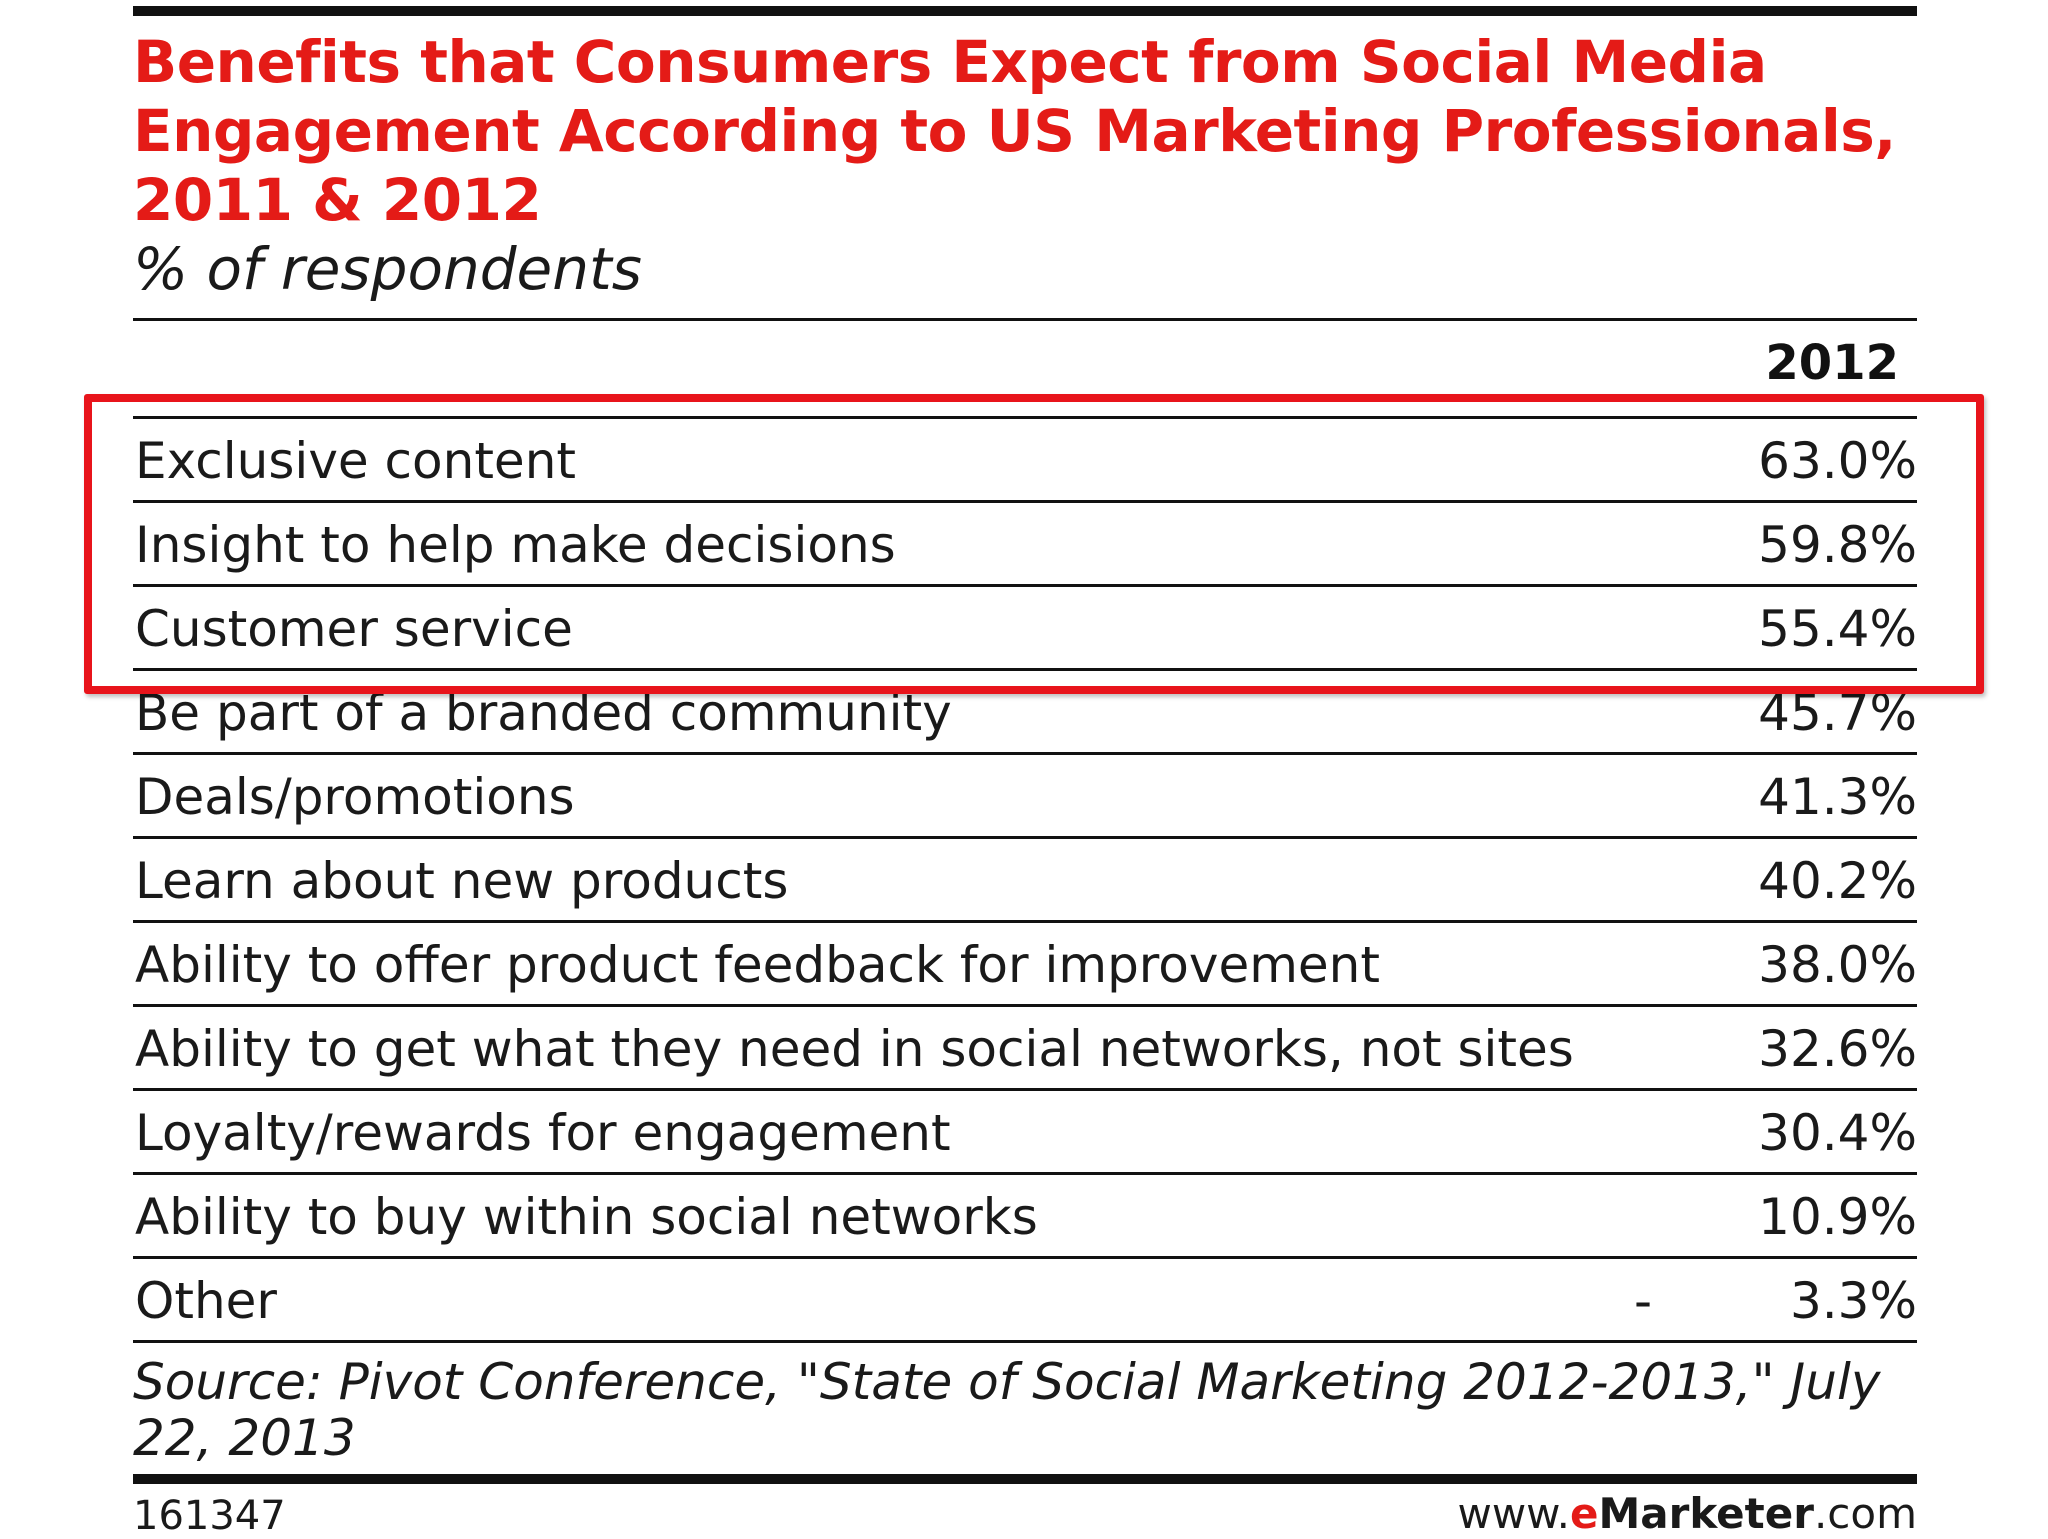 Image resolution: width=2048 pixels, height=1539 pixels. I want to click on row-label: Loyalty/rewards for engagement, so click(543, 1133).